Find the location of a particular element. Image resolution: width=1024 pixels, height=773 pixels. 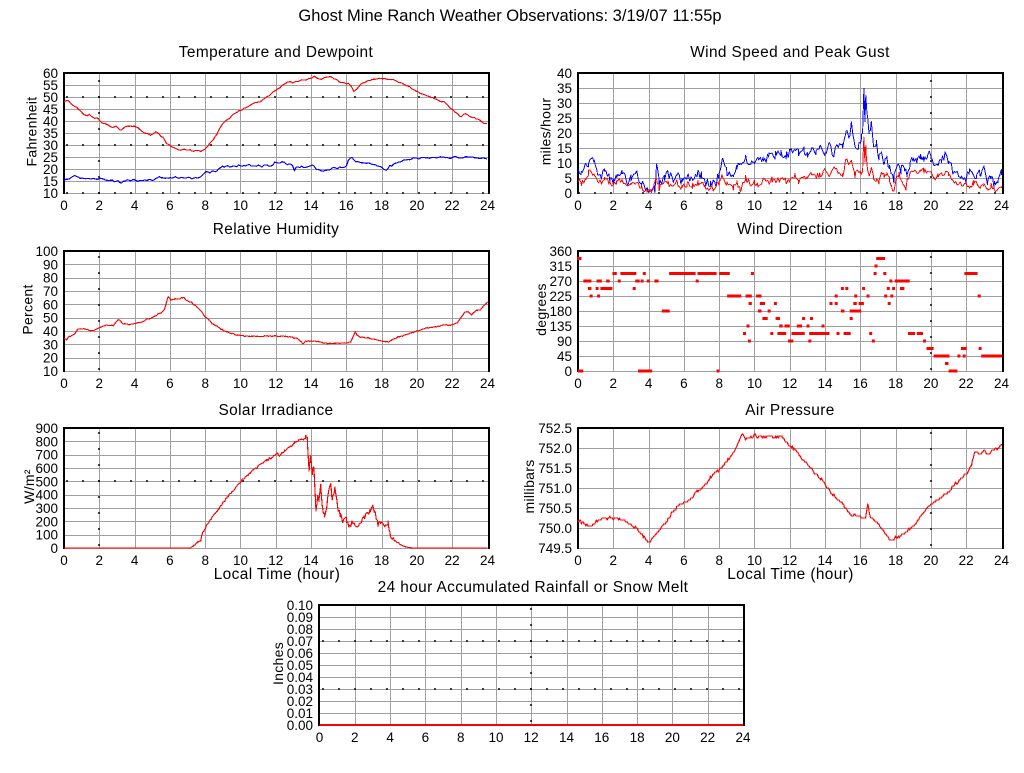

svg-text: 0.03 is located at coordinates (300, 689).